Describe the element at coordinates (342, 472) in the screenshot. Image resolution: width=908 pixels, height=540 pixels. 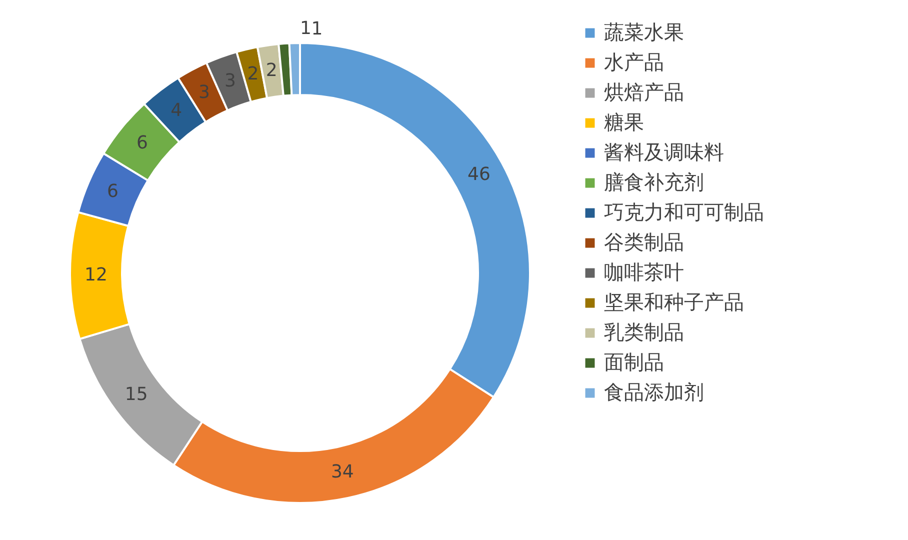
I see `data-label: 34` at that location.